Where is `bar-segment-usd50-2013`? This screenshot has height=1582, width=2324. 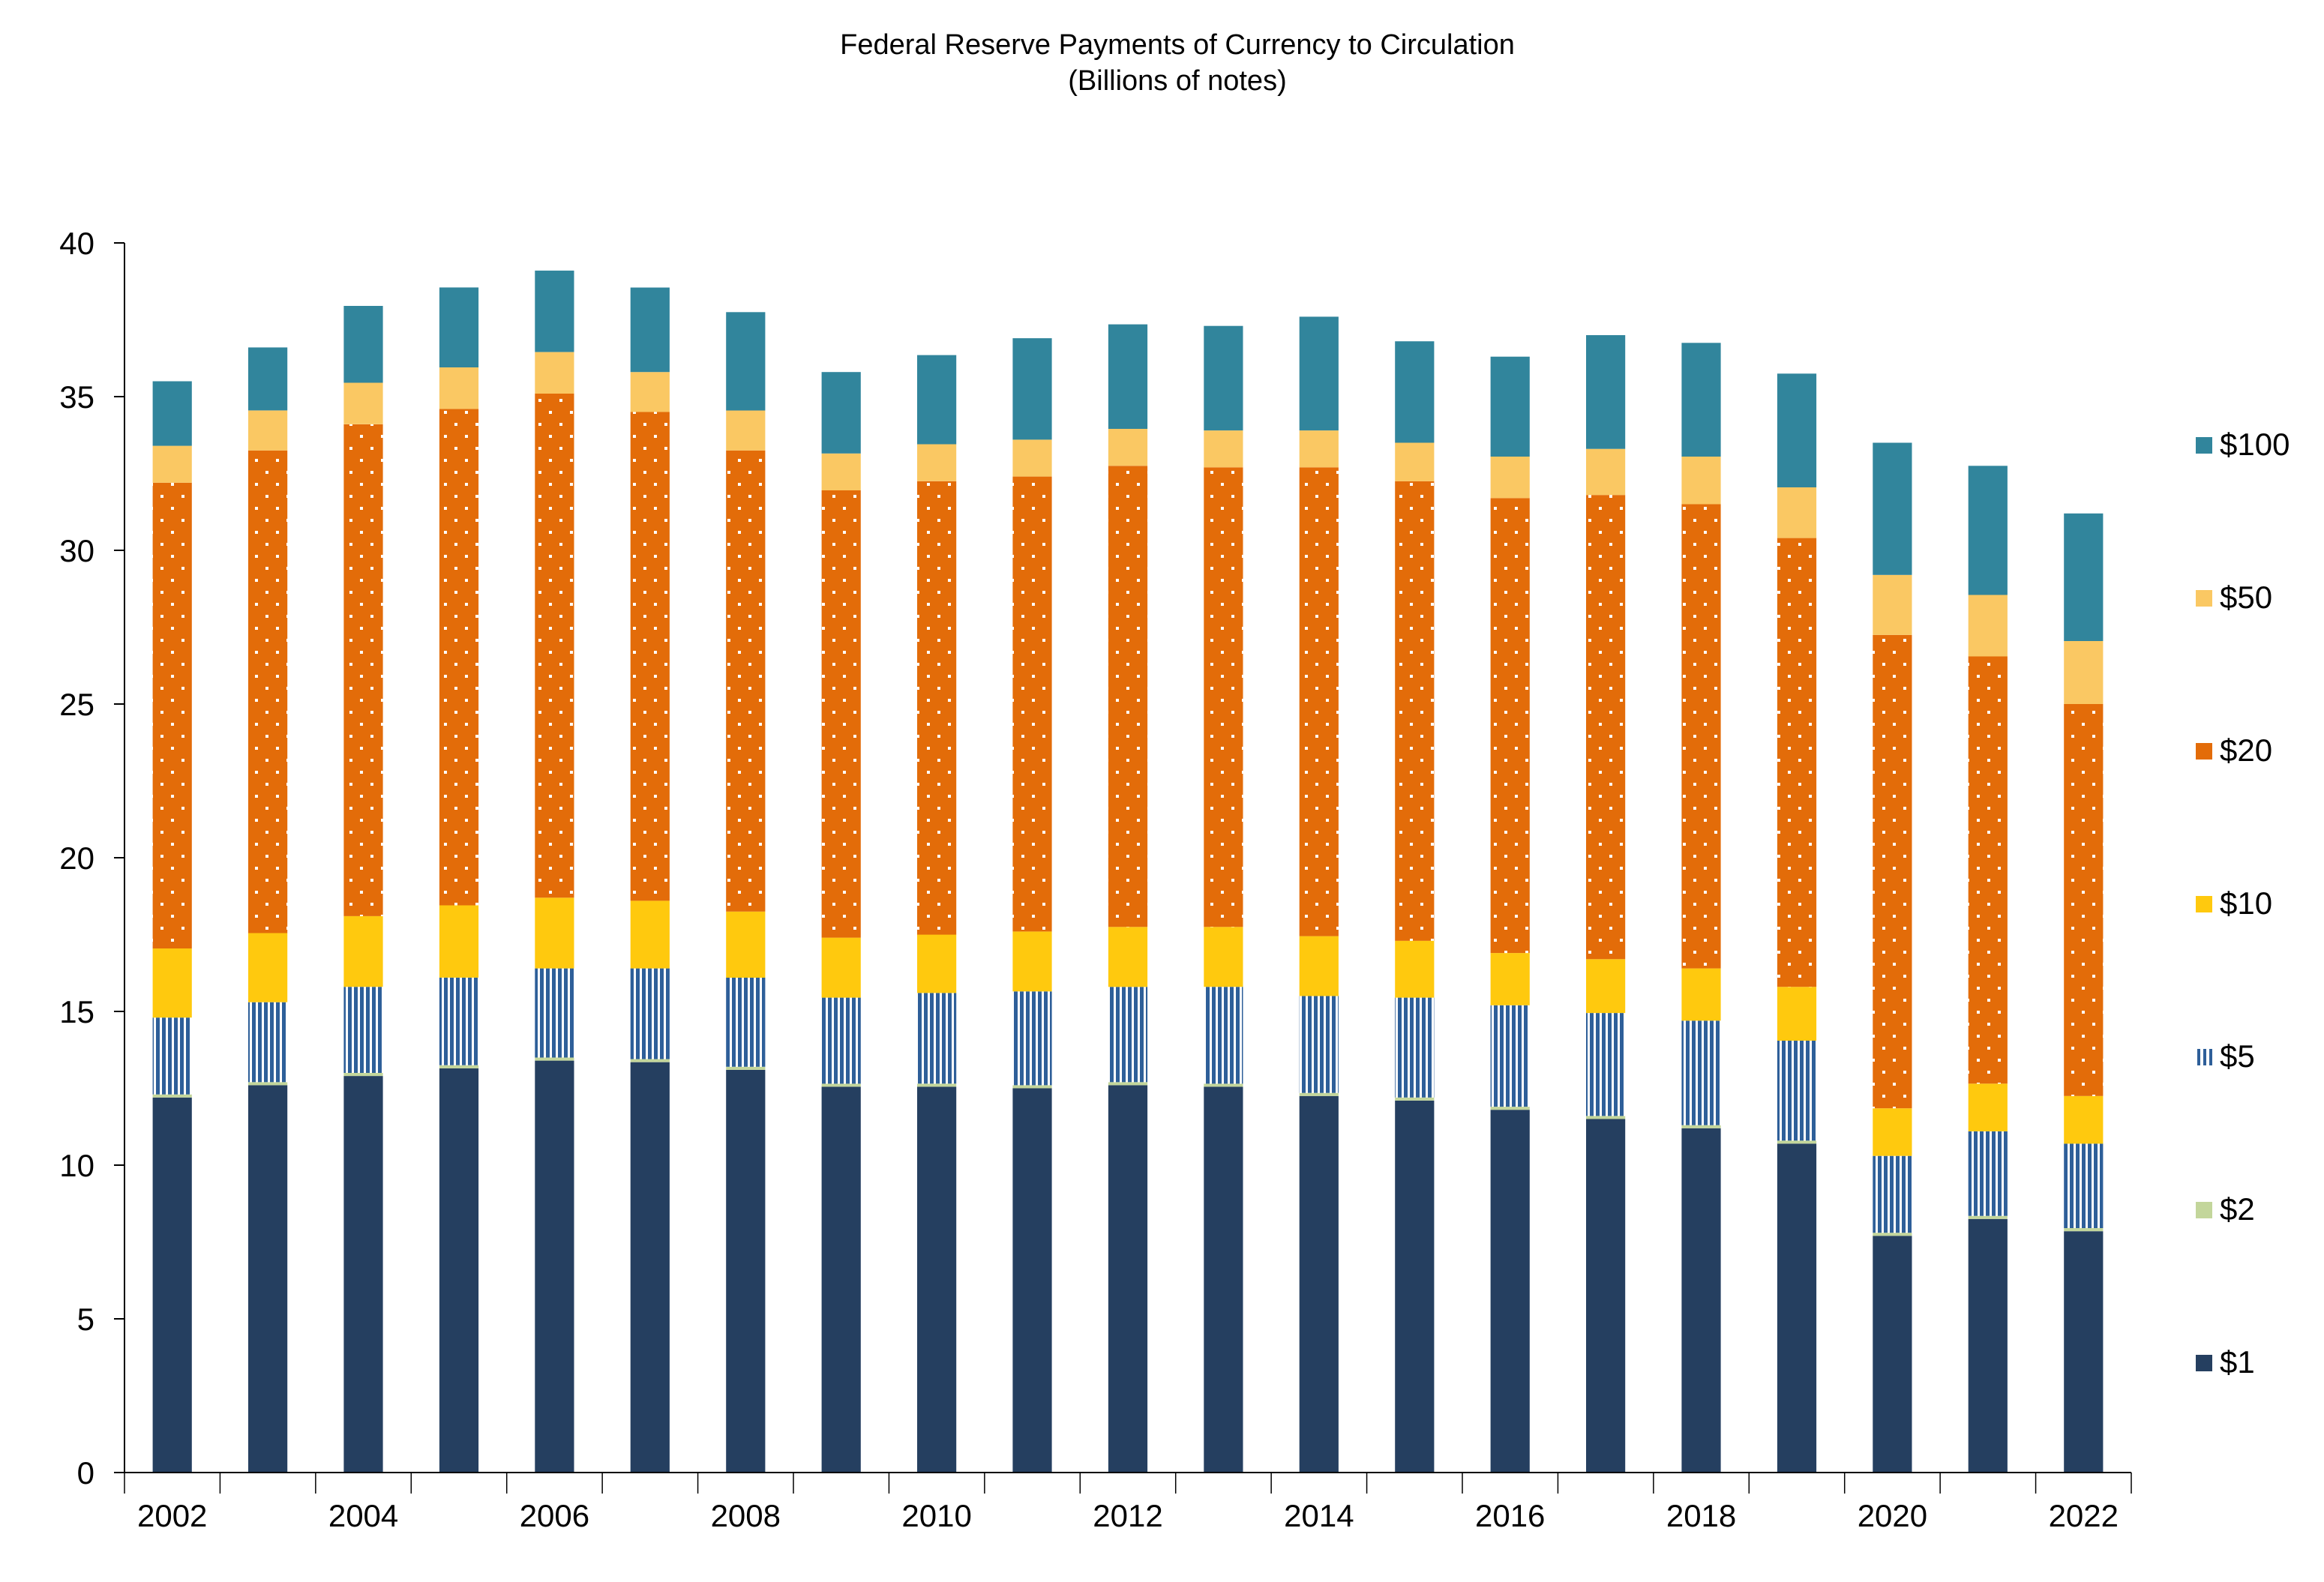 bar-segment-usd50-2013 is located at coordinates (1223, 449).